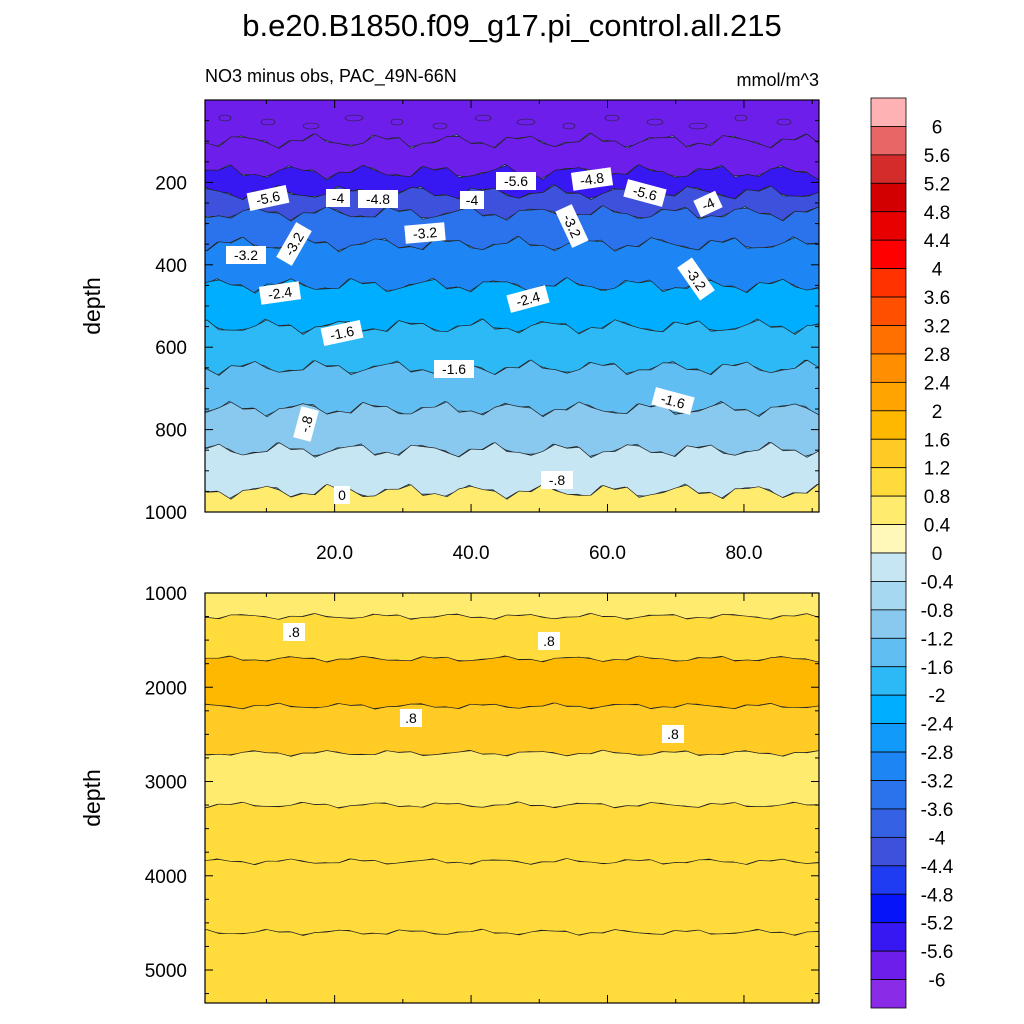 The image size is (1024, 1024). Describe the element at coordinates (937, 383) in the screenshot. I see `colorbar-label: 2.4` at that location.